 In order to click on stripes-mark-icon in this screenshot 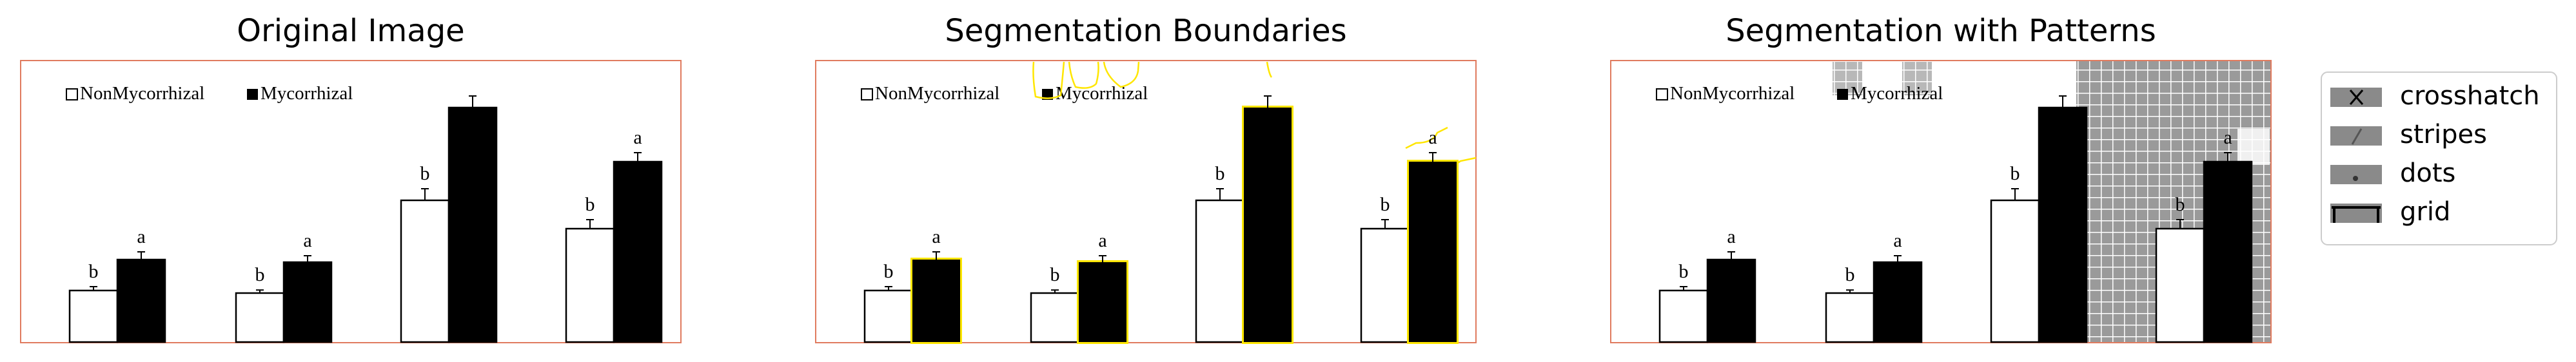, I will do `click(2357, 136)`.